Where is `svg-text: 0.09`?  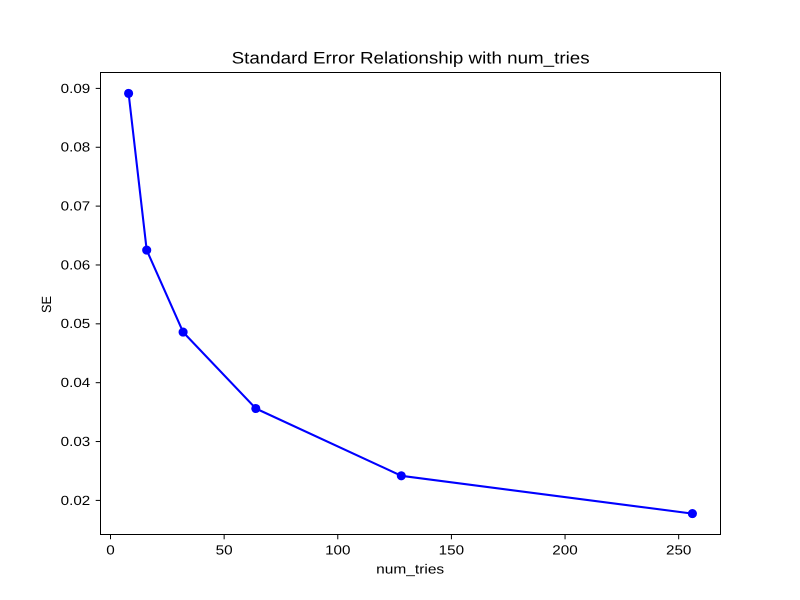
svg-text: 0.09 is located at coordinates (76, 88).